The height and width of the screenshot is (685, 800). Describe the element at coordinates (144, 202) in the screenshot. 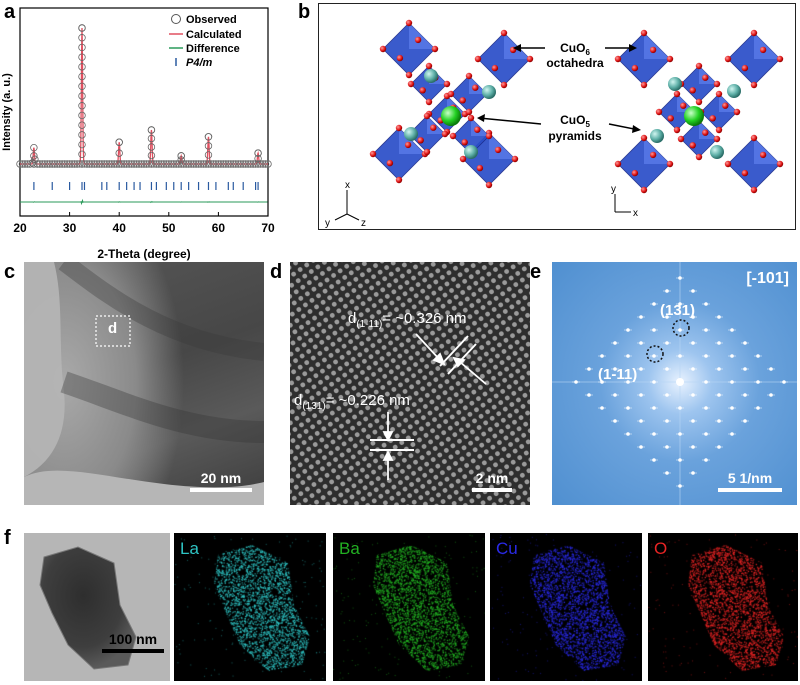

I see `difference-curve` at that location.